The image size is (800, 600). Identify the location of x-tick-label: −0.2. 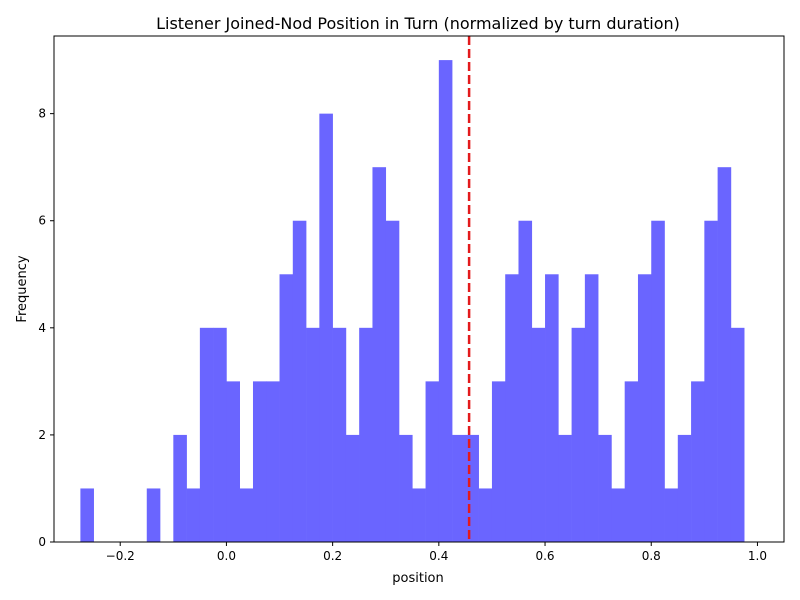
(120, 556).